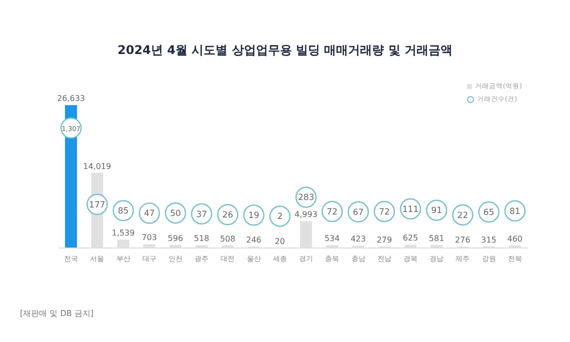  What do you see at coordinates (202, 239) in the screenshot?
I see `data-label: 518` at bounding box center [202, 239].